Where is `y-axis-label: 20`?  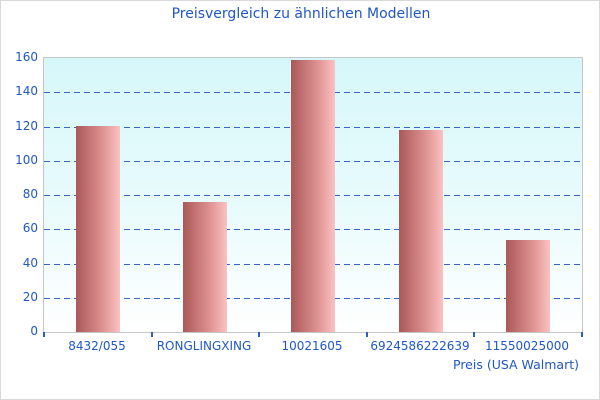 y-axis-label: 20 is located at coordinates (30, 296).